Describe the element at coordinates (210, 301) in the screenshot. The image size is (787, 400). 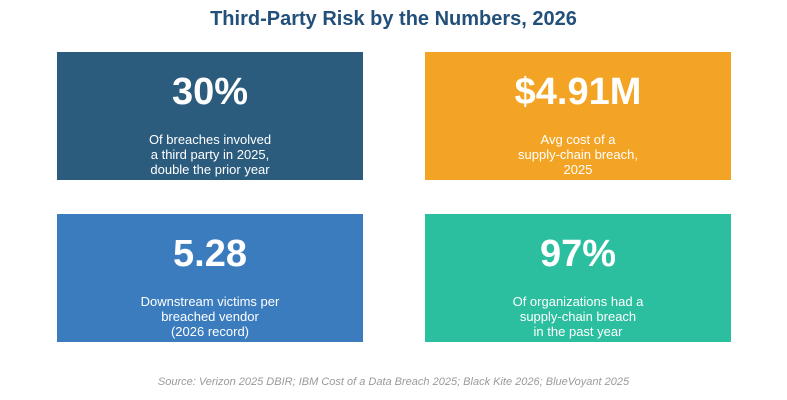
I see `description-line: Downstream victims per` at that location.